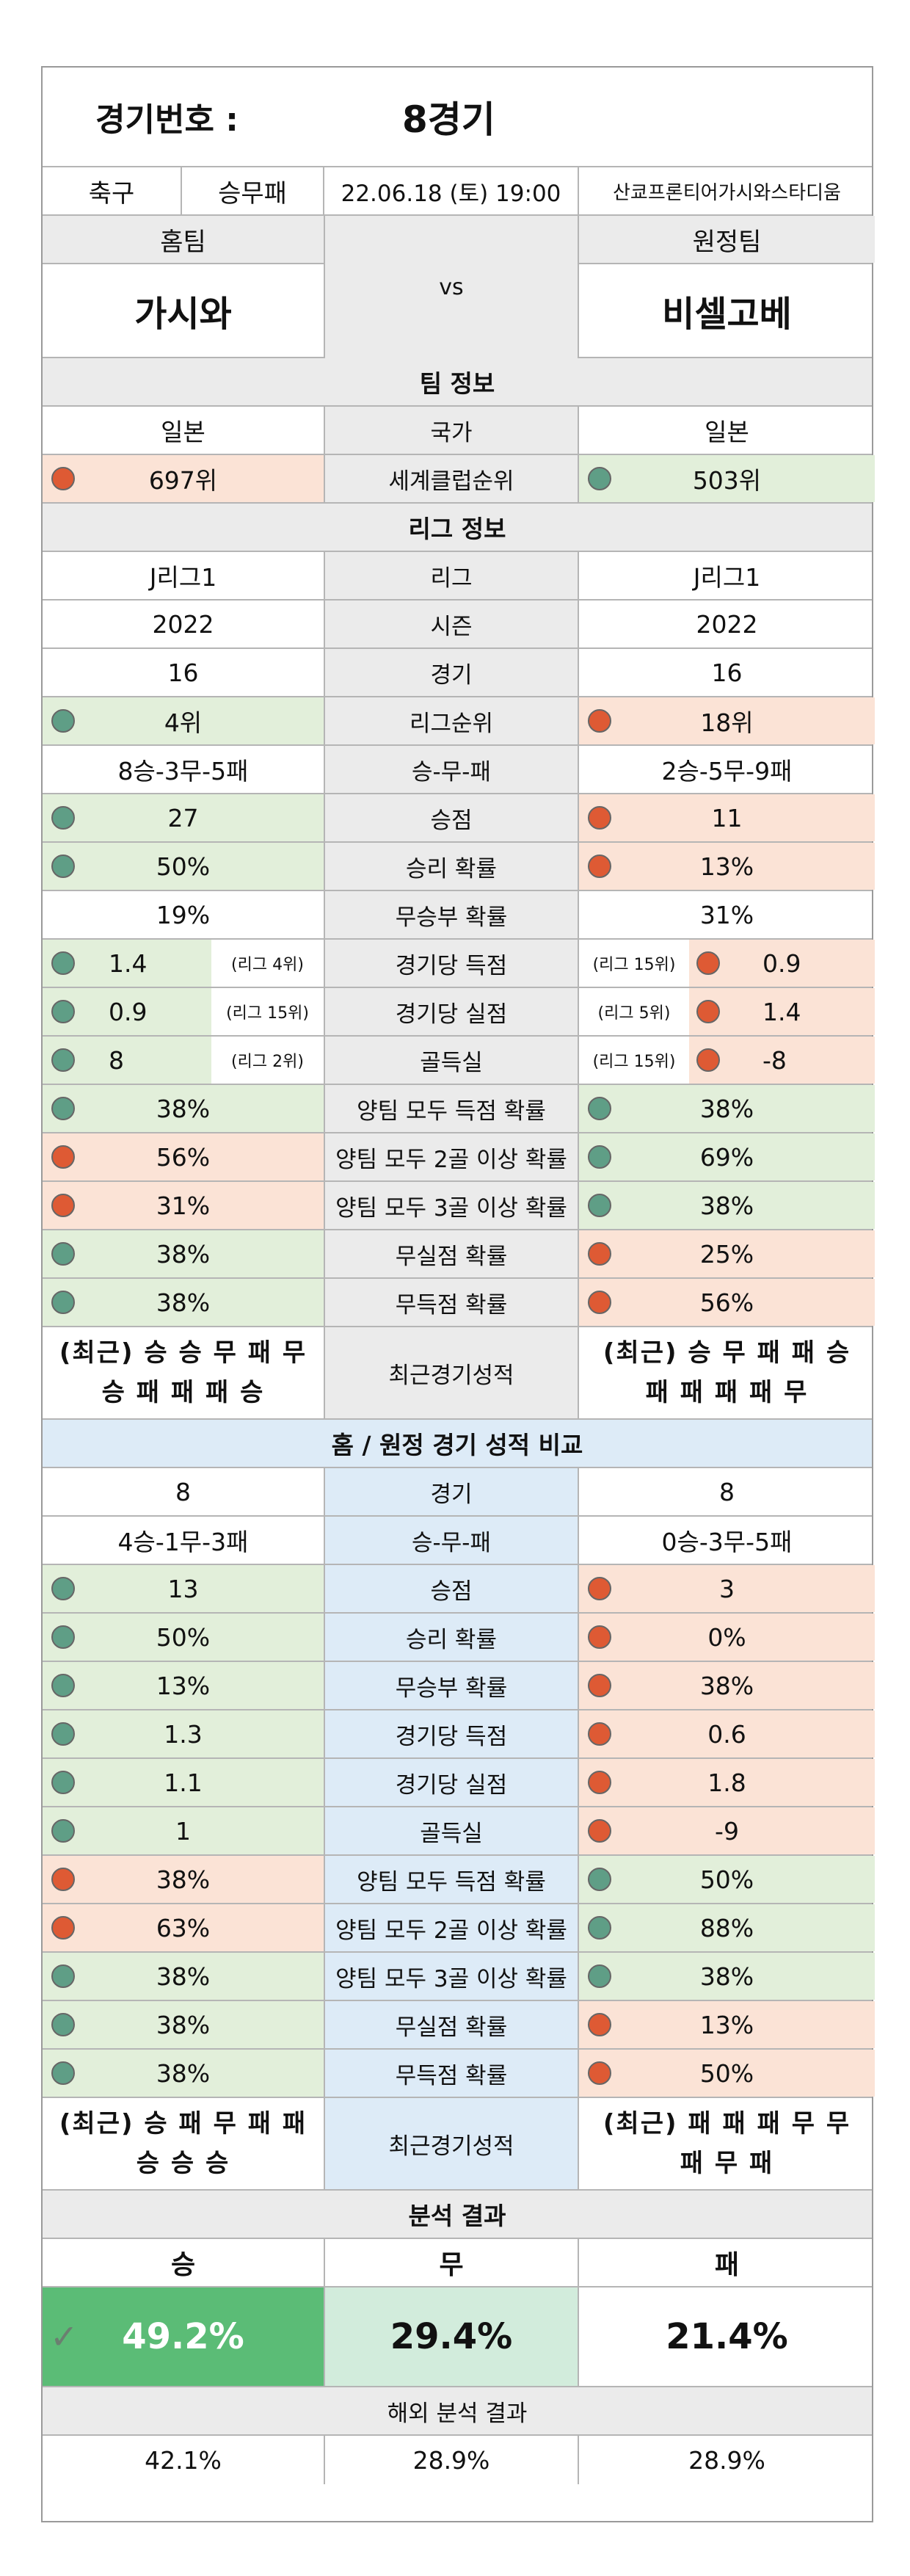  I want to click on match-number-label: 경기번호 :, so click(167, 120).